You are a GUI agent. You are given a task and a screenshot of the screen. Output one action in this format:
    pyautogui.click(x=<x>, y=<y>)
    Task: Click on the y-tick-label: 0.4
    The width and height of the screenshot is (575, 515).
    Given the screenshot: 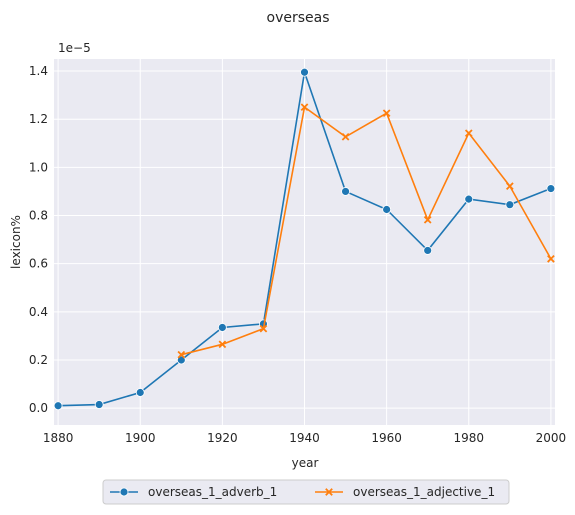 What is the action you would take?
    pyautogui.click(x=38, y=312)
    